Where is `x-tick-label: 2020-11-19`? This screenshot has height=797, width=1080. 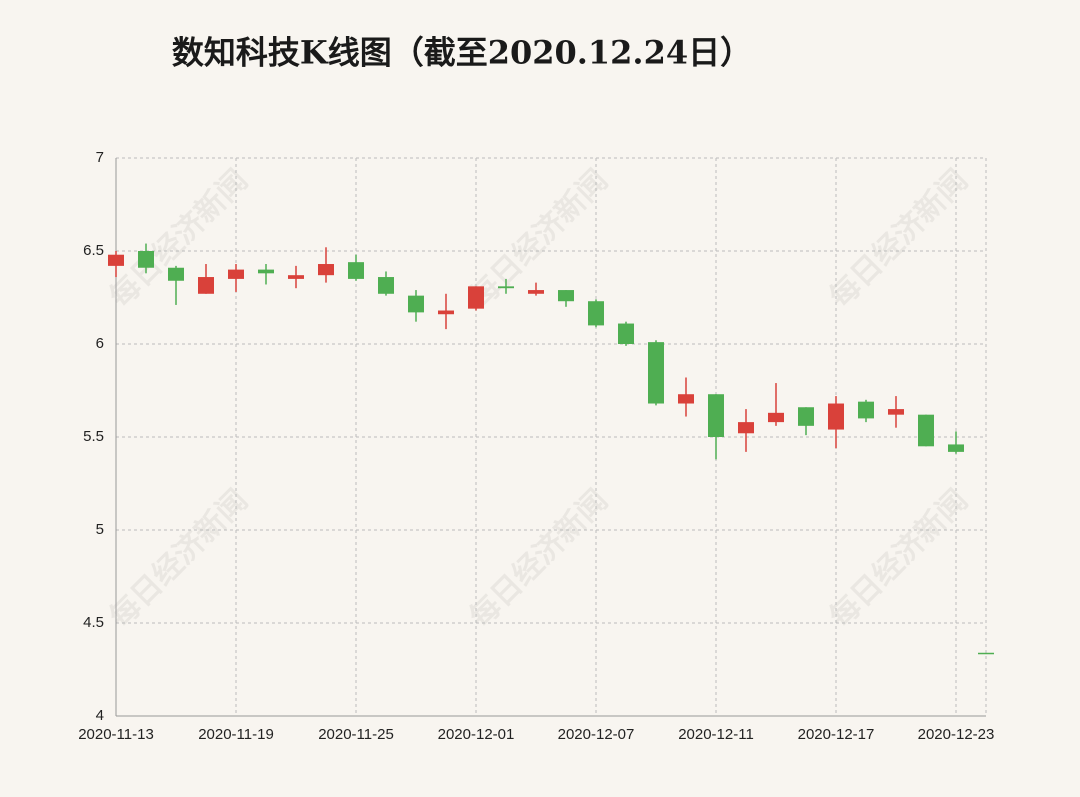 x-tick-label: 2020-11-19 is located at coordinates (236, 734).